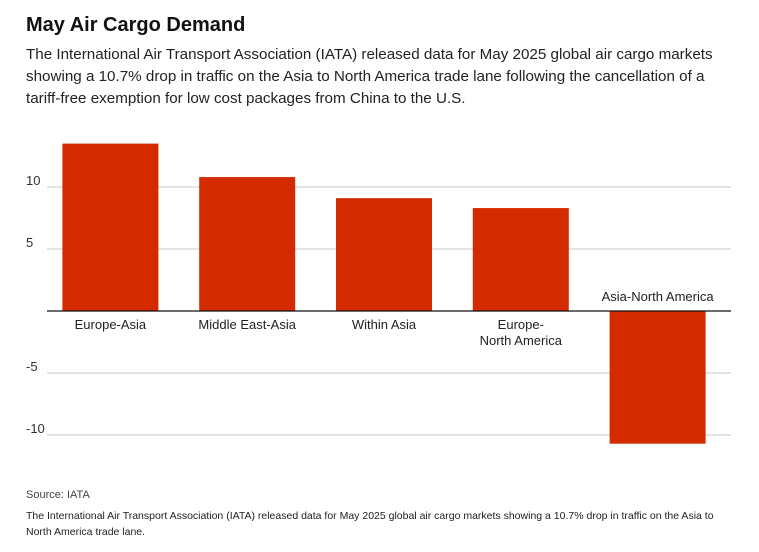 This screenshot has width=759, height=552. Describe the element at coordinates (247, 324) in the screenshot. I see `category-label: Middle East-Asia` at that location.